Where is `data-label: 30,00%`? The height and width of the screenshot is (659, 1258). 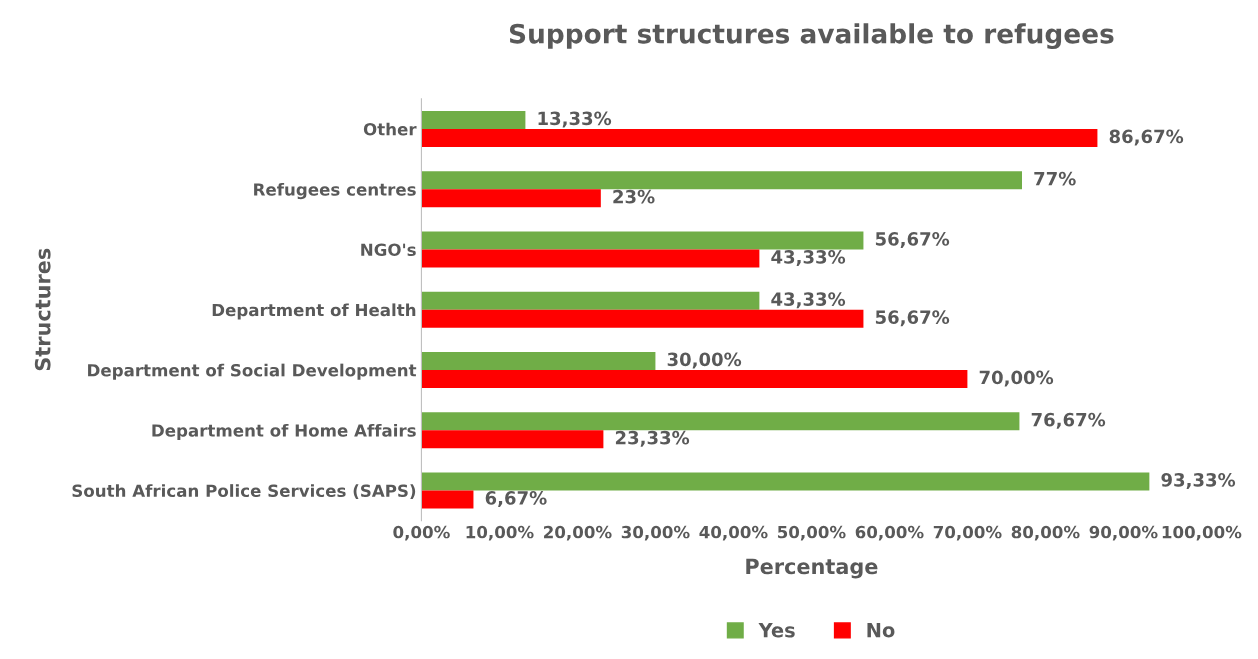
data-label: 30,00% is located at coordinates (704, 360).